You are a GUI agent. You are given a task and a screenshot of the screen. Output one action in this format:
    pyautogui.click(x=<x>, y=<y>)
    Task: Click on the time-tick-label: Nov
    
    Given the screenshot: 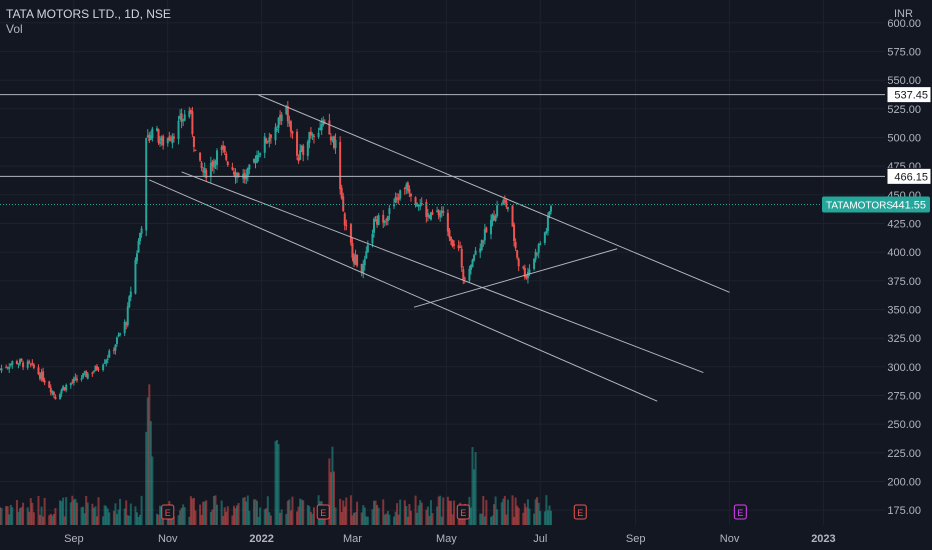 What is the action you would take?
    pyautogui.click(x=730, y=539)
    